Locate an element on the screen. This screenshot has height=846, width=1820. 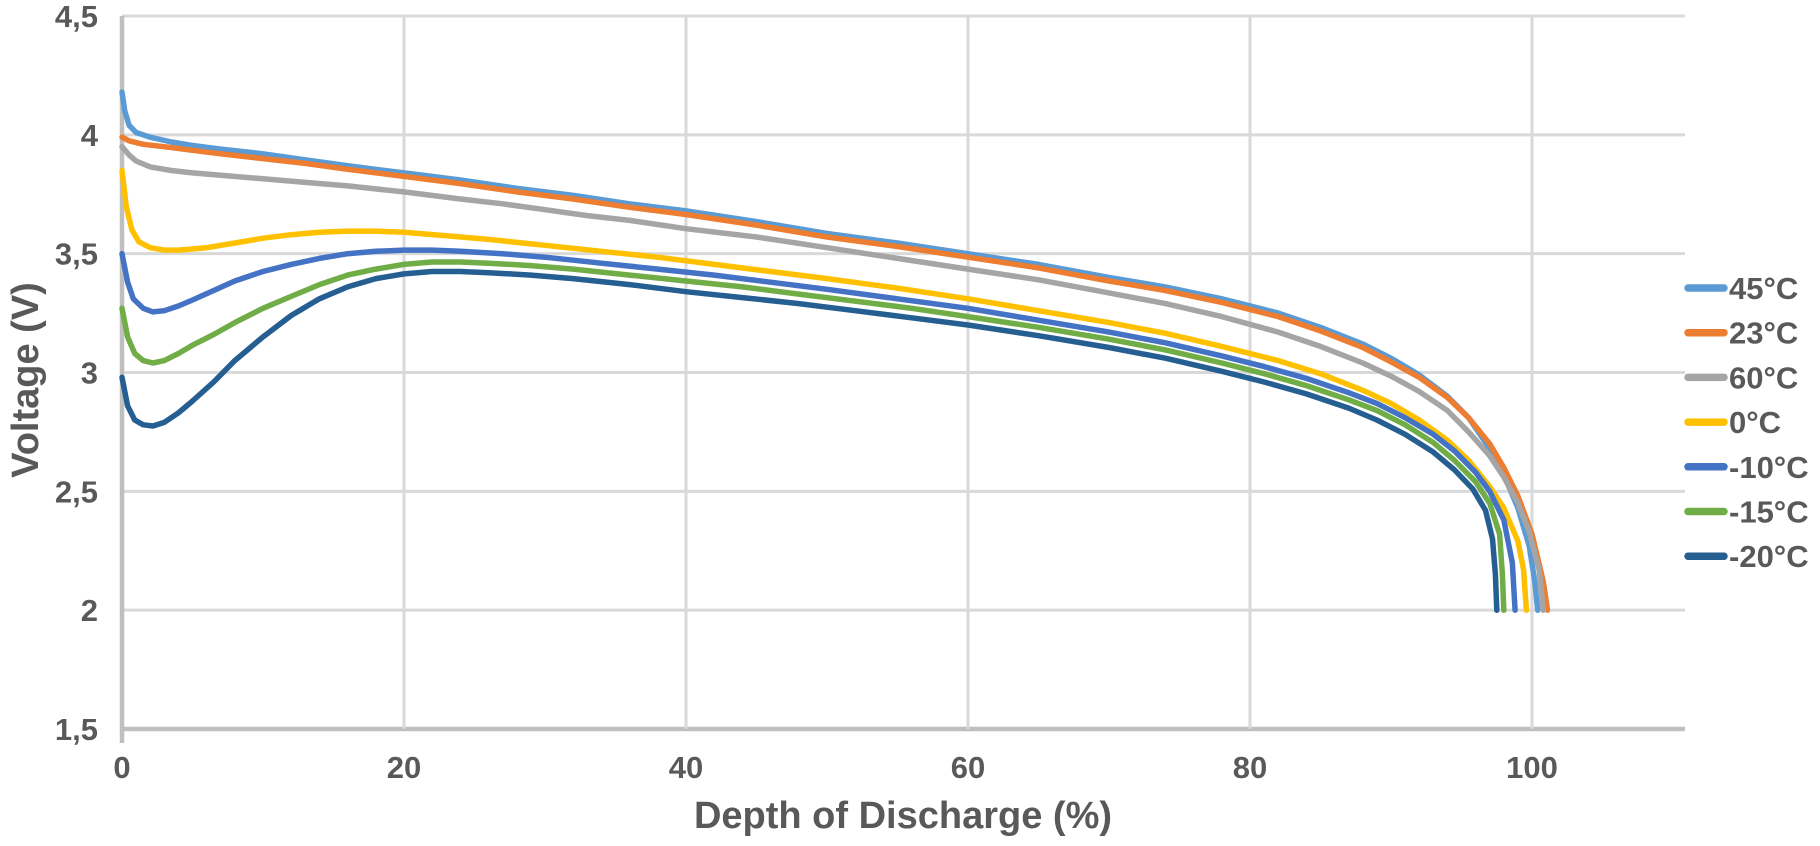
legend-item: 0°C is located at coordinates (1732, 422).